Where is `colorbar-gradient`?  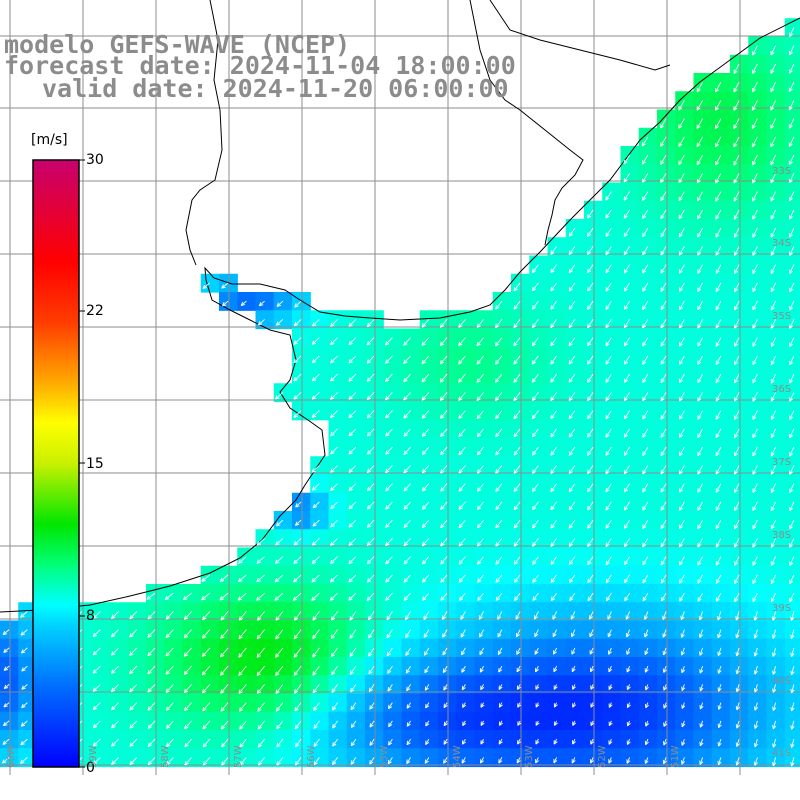 colorbar-gradient is located at coordinates (56, 463).